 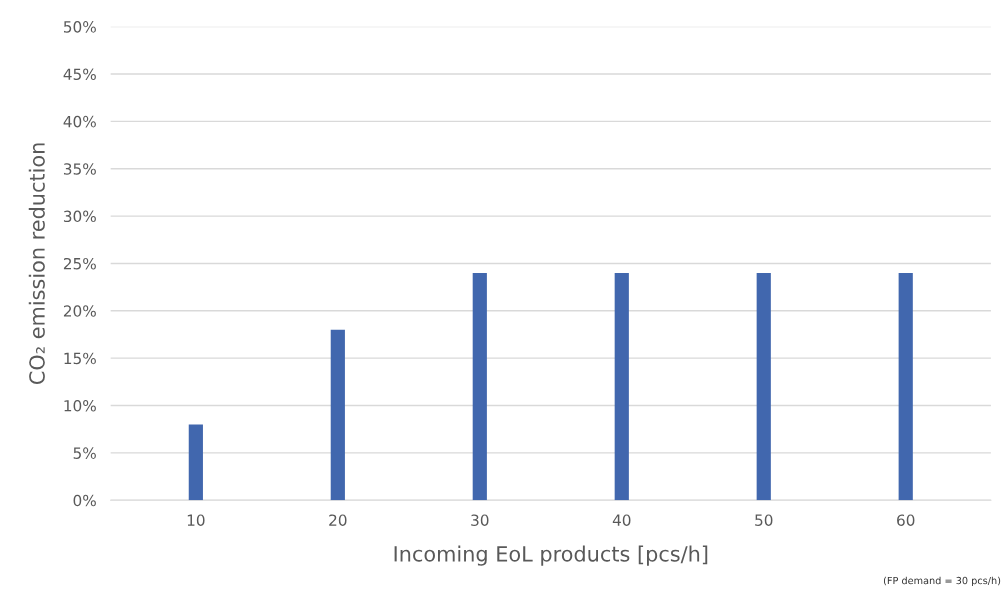 I want to click on text: (FP demand = 30 pcs/h), so click(x=942, y=581).